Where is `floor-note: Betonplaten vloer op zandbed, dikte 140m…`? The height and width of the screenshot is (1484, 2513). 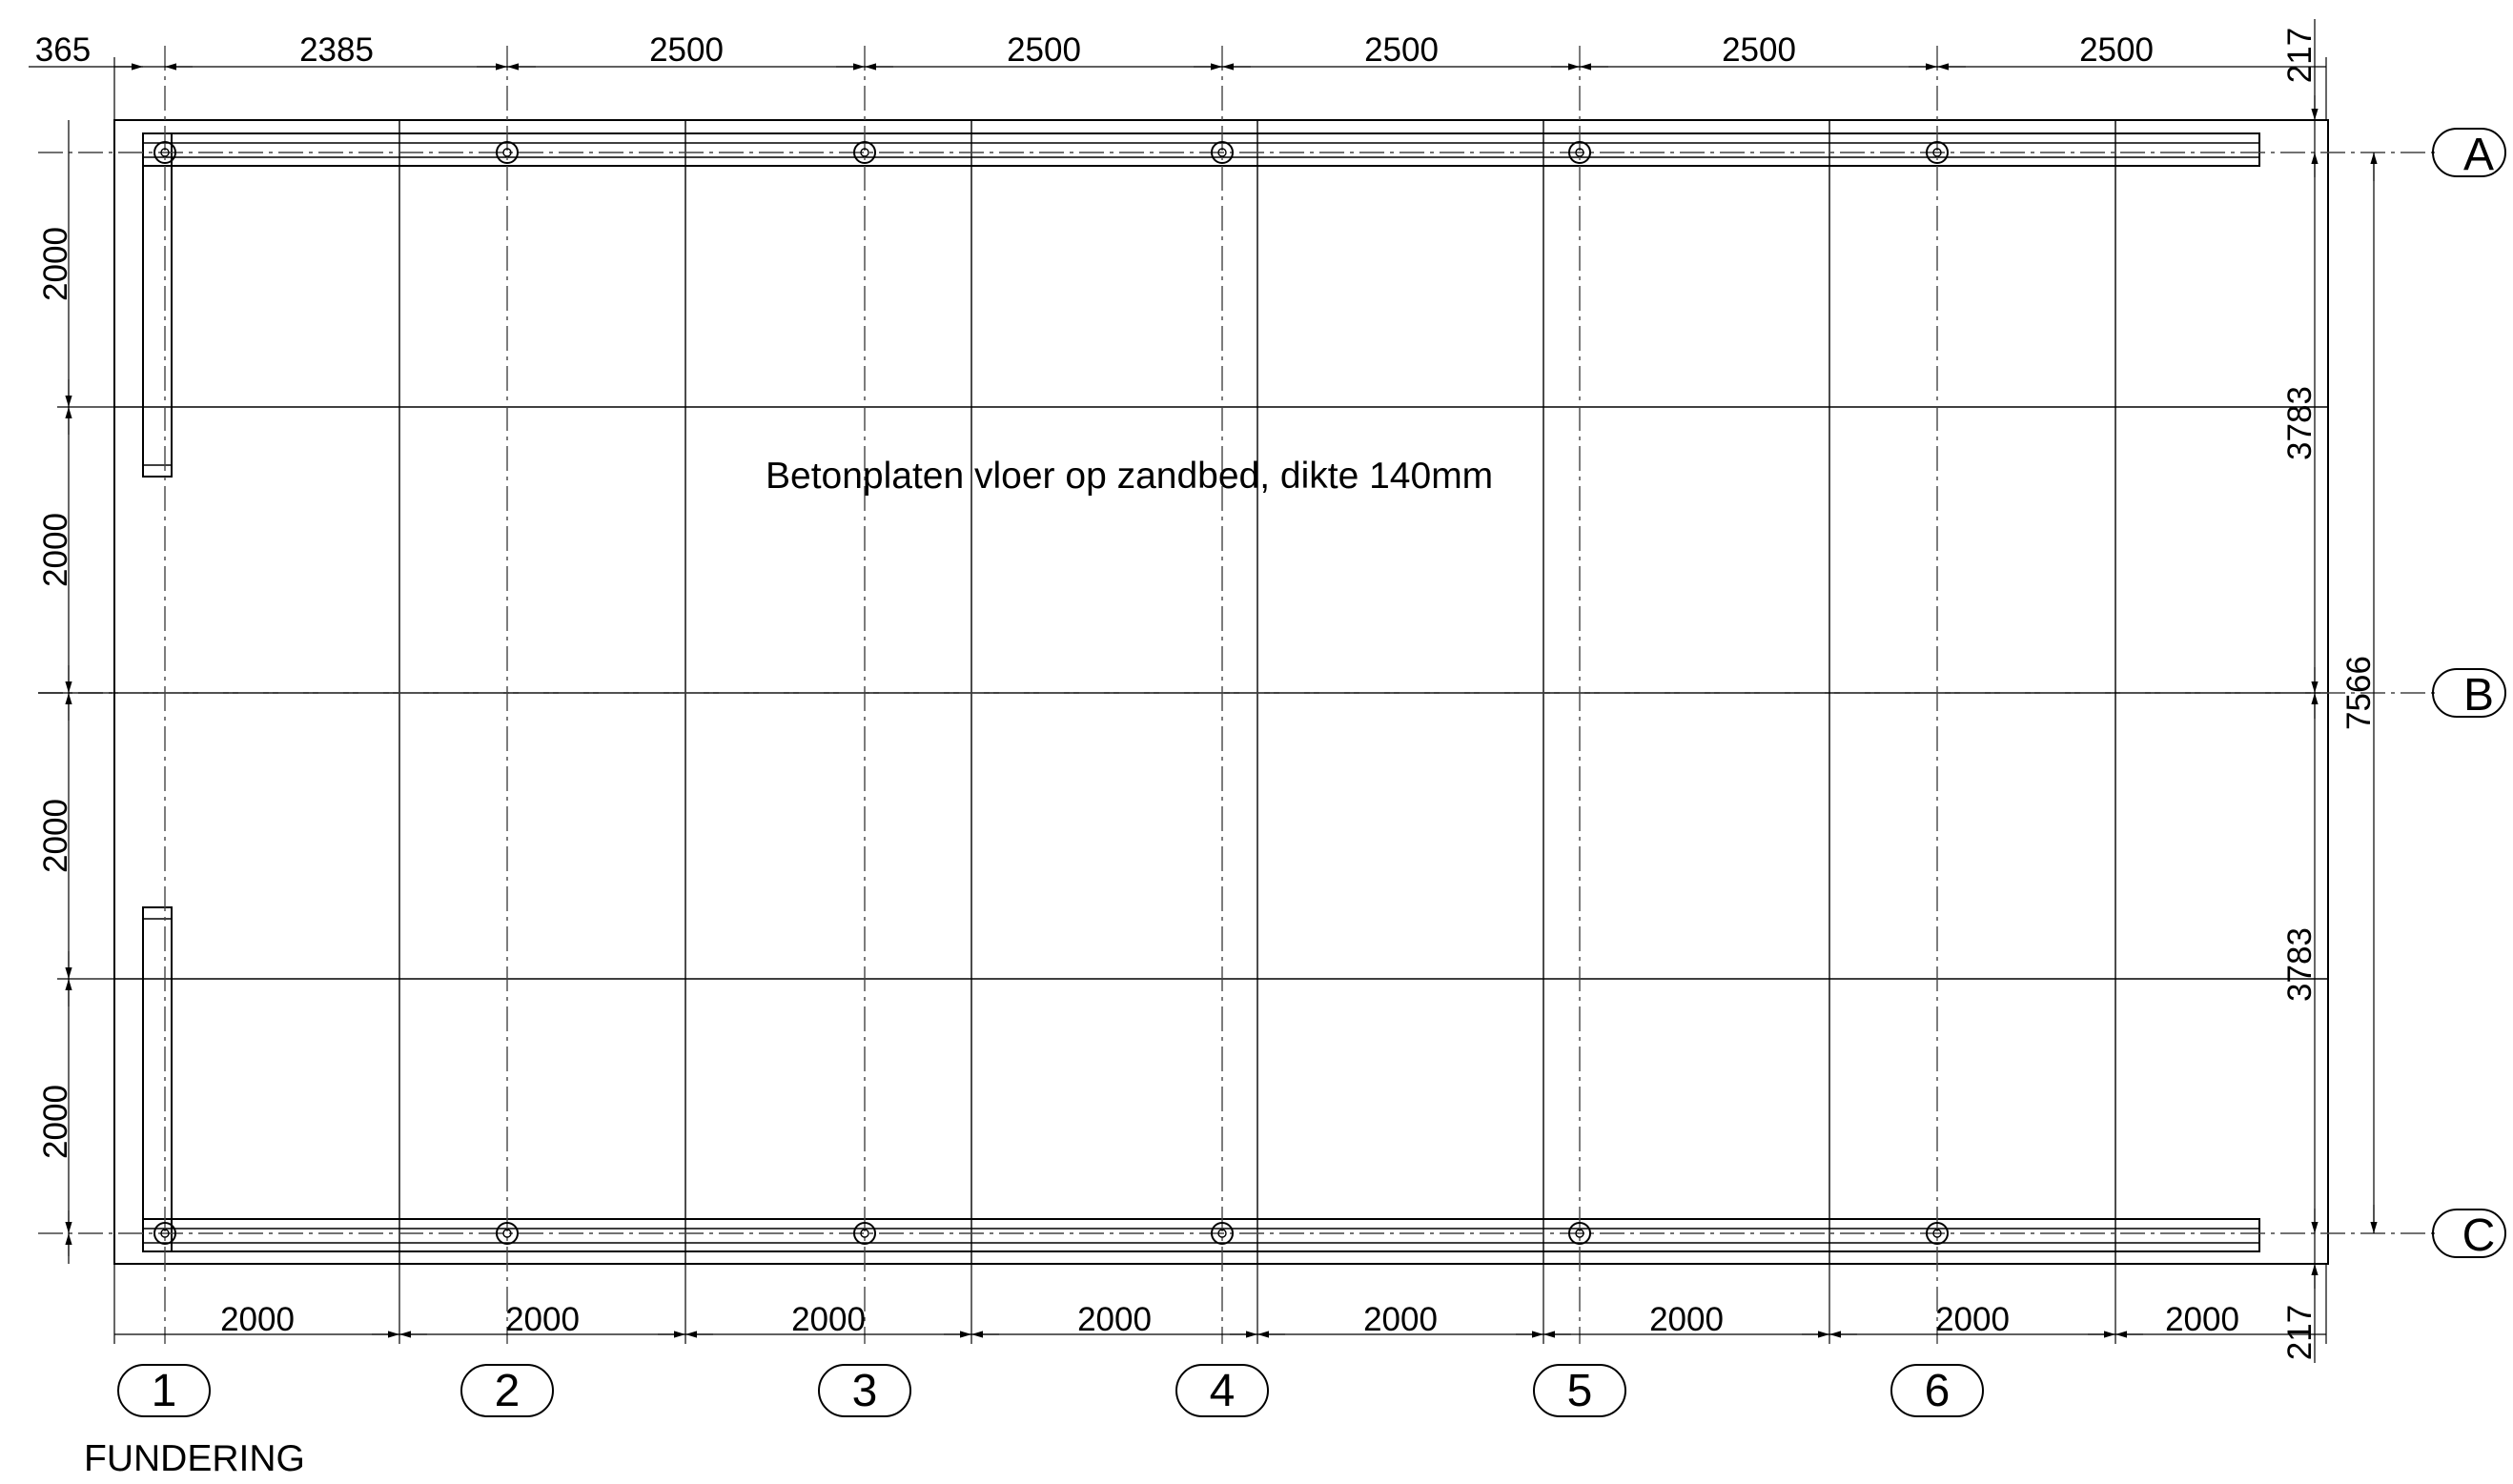 floor-note: Betonplaten vloer op zandbed, dikte 140m… is located at coordinates (1129, 476).